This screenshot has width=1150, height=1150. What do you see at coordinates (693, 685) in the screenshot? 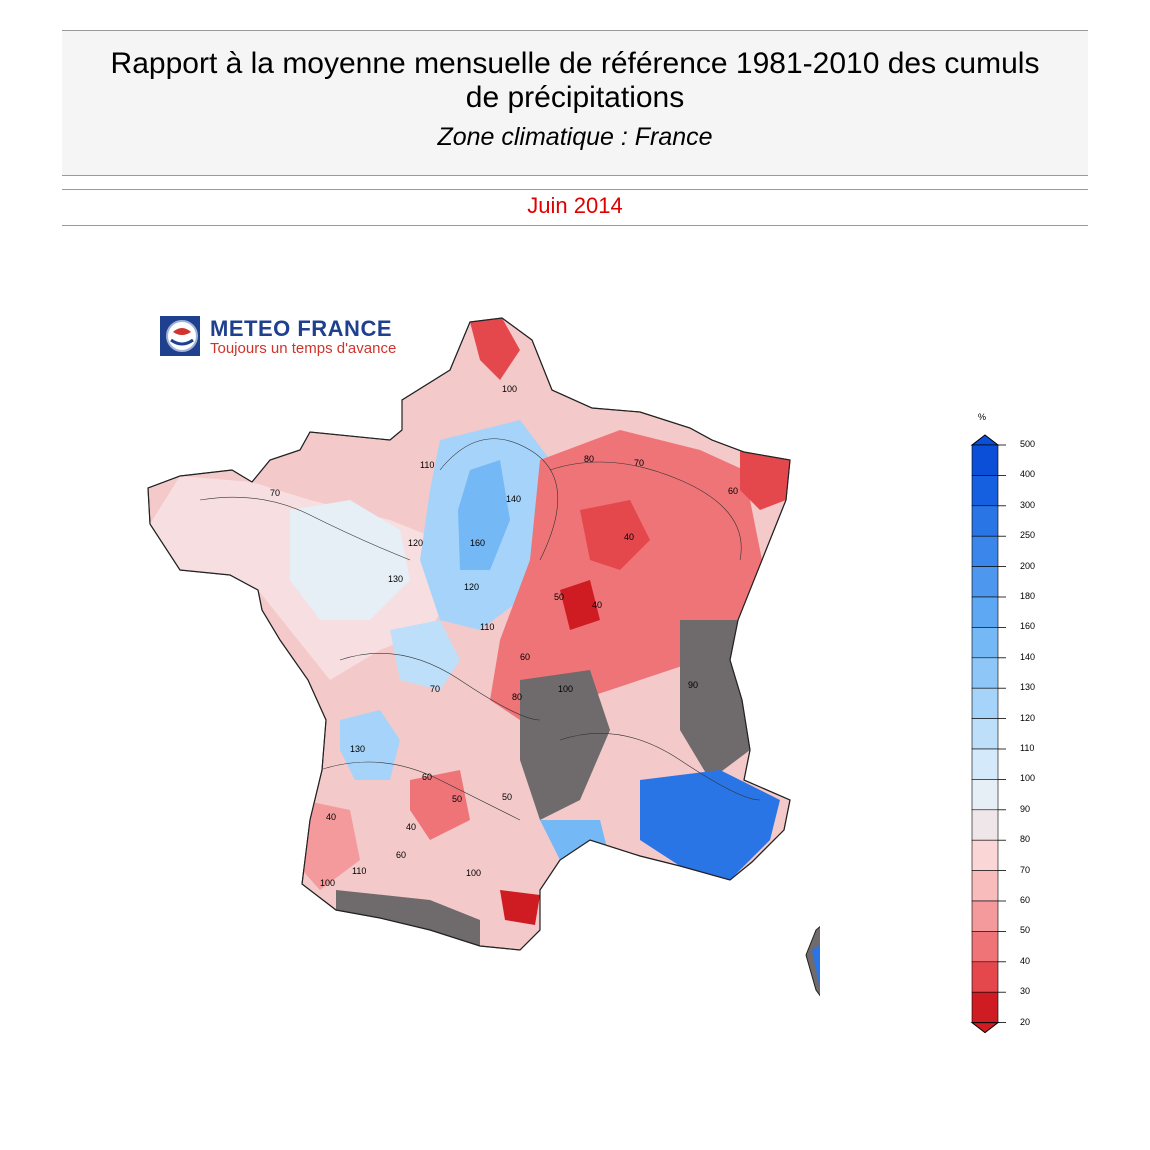
I see `contour-label: 90` at bounding box center [693, 685].